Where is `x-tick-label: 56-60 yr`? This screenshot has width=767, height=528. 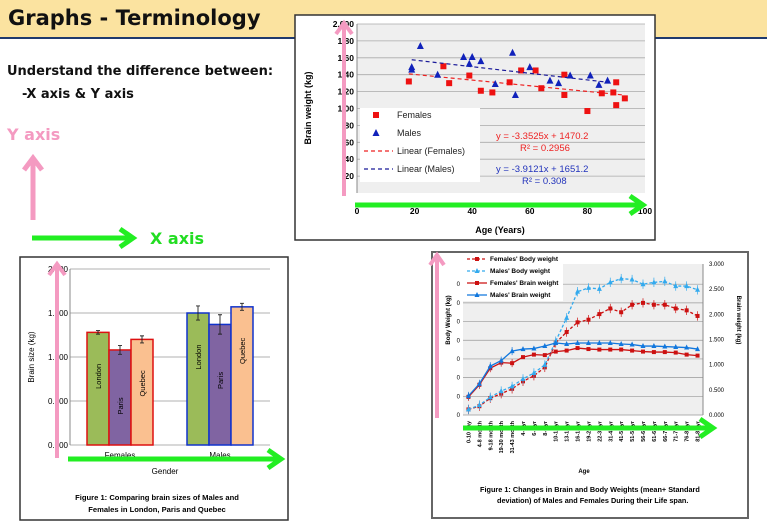 x-tick-label: 56-60 yr is located at coordinates (644, 431).